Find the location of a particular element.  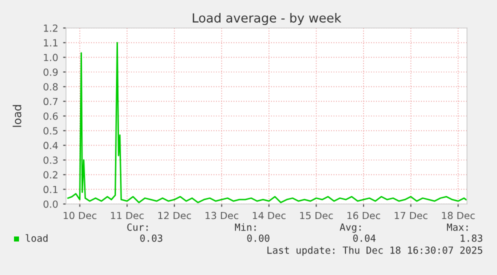

text: Cur: is located at coordinates (137, 227).